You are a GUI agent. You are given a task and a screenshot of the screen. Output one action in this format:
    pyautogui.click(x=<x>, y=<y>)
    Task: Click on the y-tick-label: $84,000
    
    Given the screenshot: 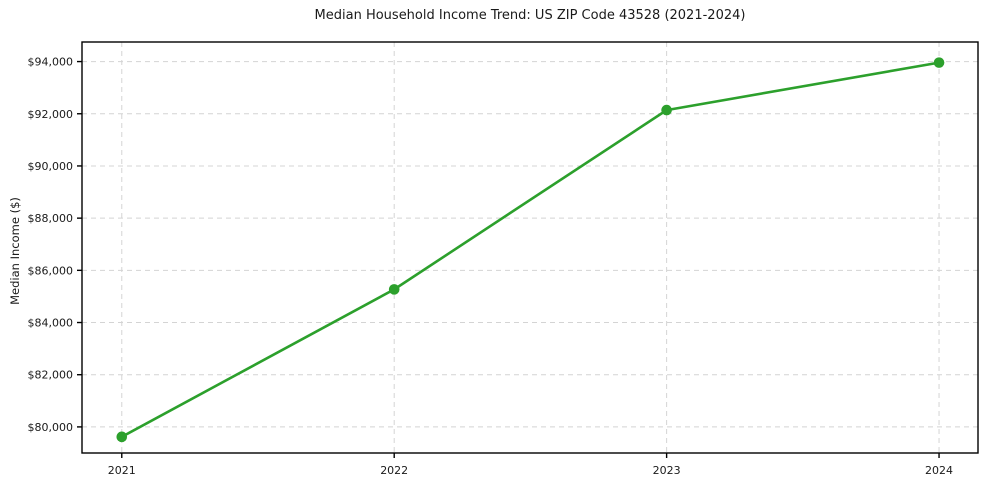 What is the action you would take?
    pyautogui.click(x=51, y=323)
    